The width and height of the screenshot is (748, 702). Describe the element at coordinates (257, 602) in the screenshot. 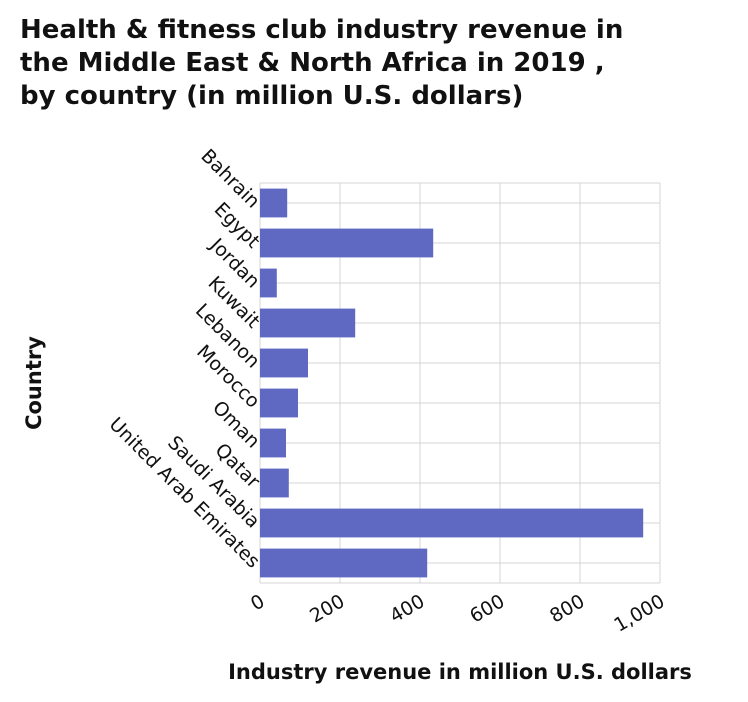

I see `x-tick-label: 0` at that location.